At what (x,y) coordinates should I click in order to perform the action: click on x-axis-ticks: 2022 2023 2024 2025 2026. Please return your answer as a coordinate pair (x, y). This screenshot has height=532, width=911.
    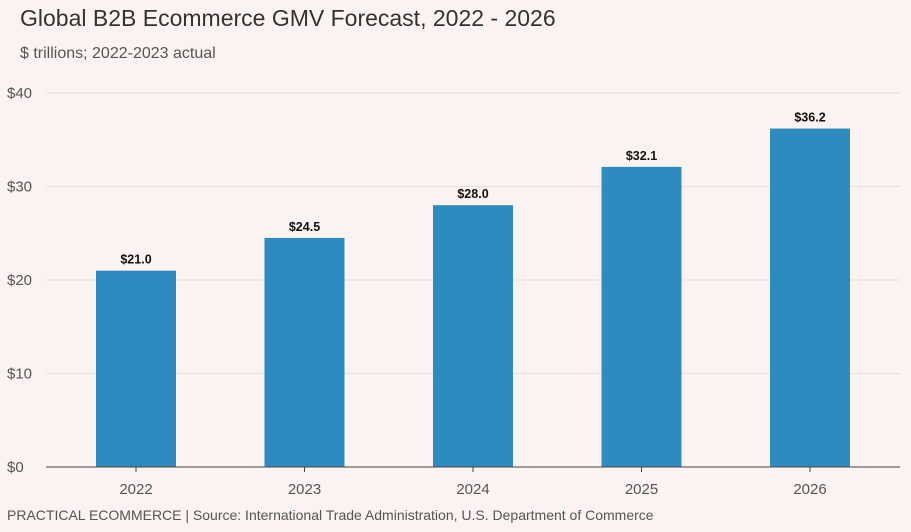
    Looking at the image, I should click on (473, 482).